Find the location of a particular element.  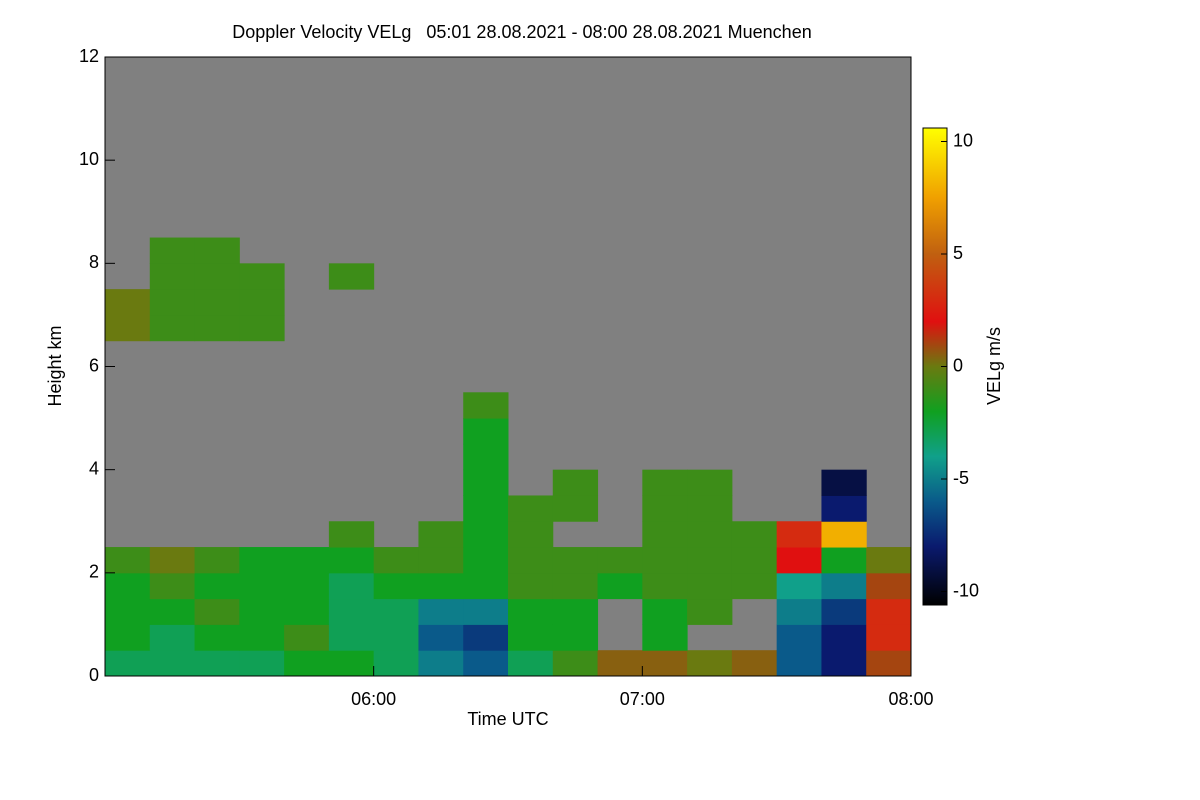

x-axis-label: Time UTC is located at coordinates (507, 719).